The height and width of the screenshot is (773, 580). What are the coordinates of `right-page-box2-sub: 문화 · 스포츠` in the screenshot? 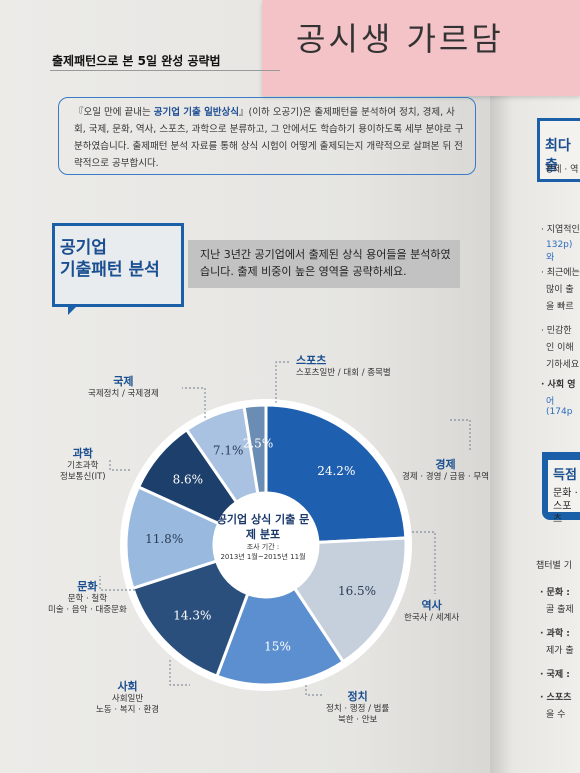 It's located at (566, 506).